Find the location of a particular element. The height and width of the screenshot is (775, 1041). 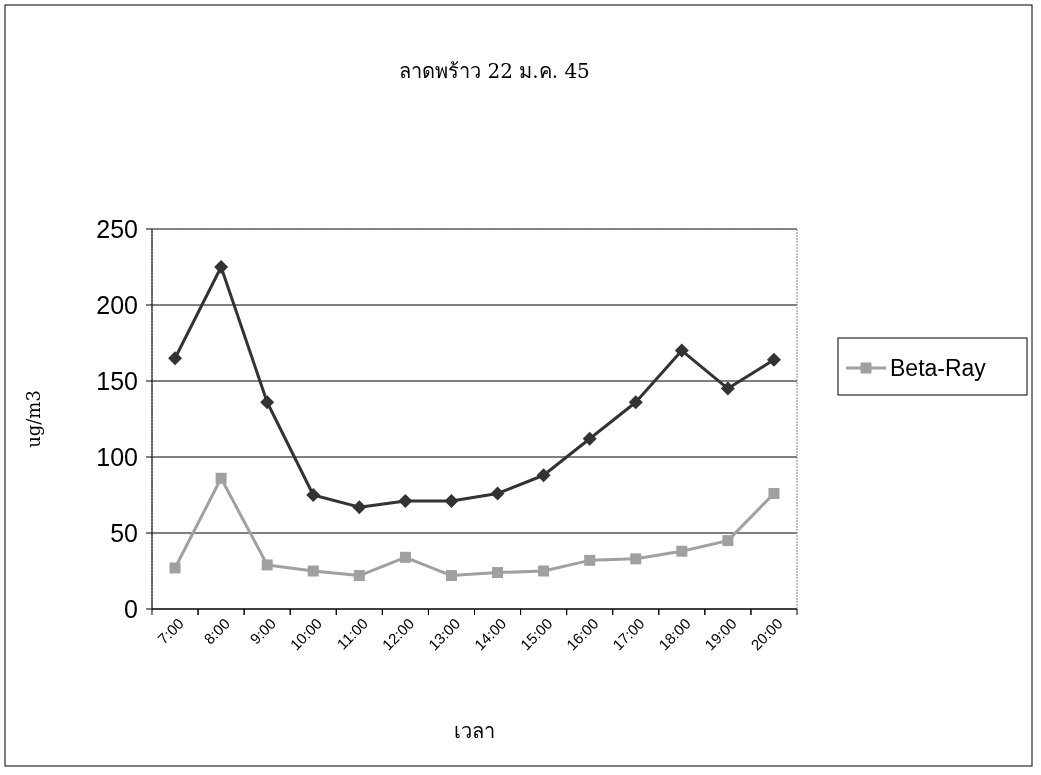

y-tick-label: 150 is located at coordinates (117, 380).